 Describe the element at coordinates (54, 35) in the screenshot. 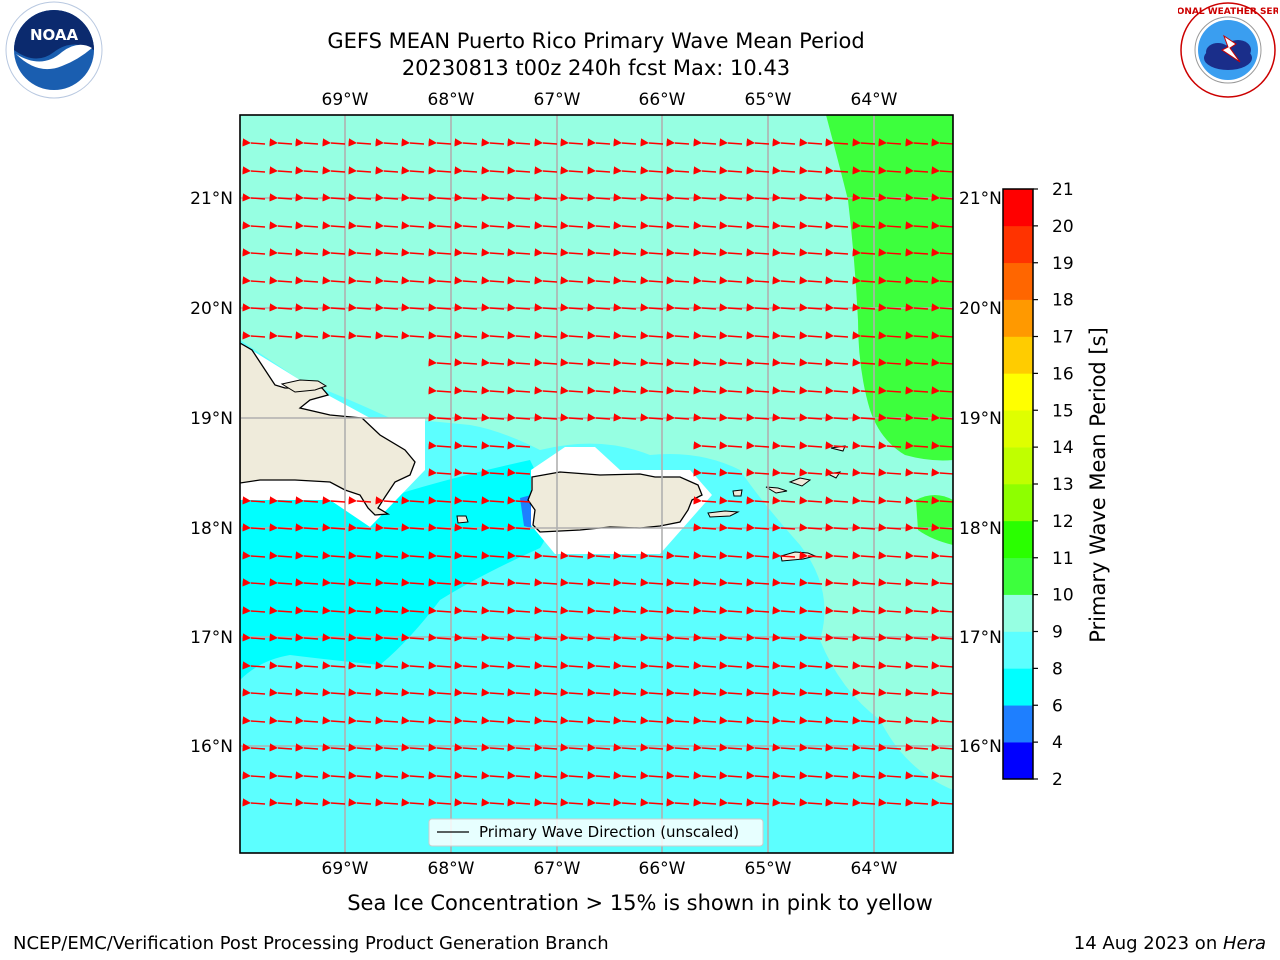

I see `noaa-logo-text: NOAA` at that location.